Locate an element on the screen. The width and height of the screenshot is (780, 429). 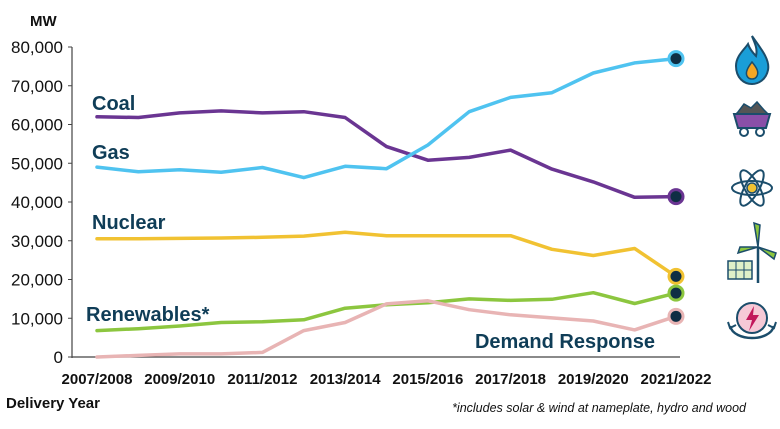
x-tick-label: 2009/2010 is located at coordinates (179, 379).